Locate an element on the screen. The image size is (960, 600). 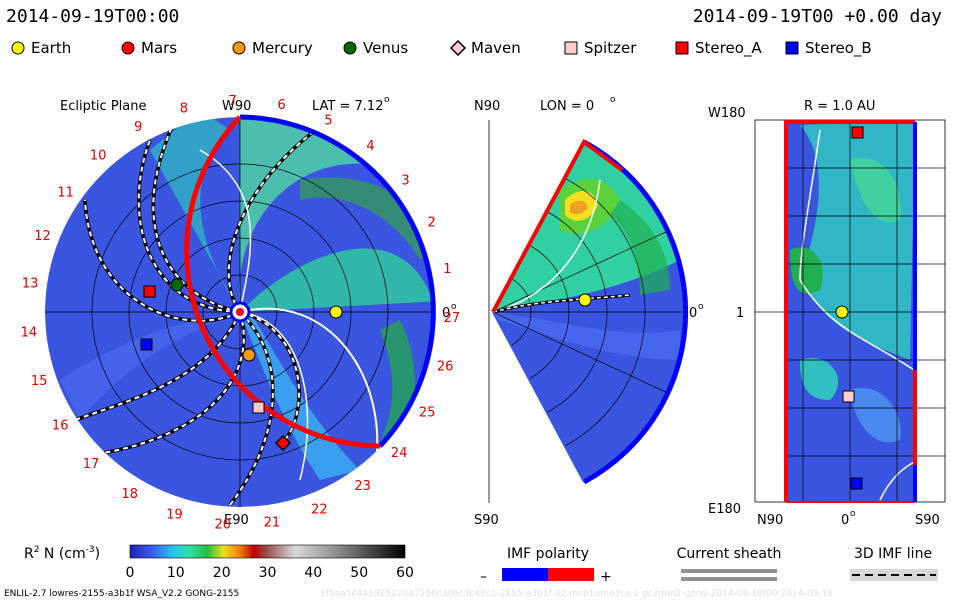
ecliptic-rim-negative is located at coordinates (337, 281).